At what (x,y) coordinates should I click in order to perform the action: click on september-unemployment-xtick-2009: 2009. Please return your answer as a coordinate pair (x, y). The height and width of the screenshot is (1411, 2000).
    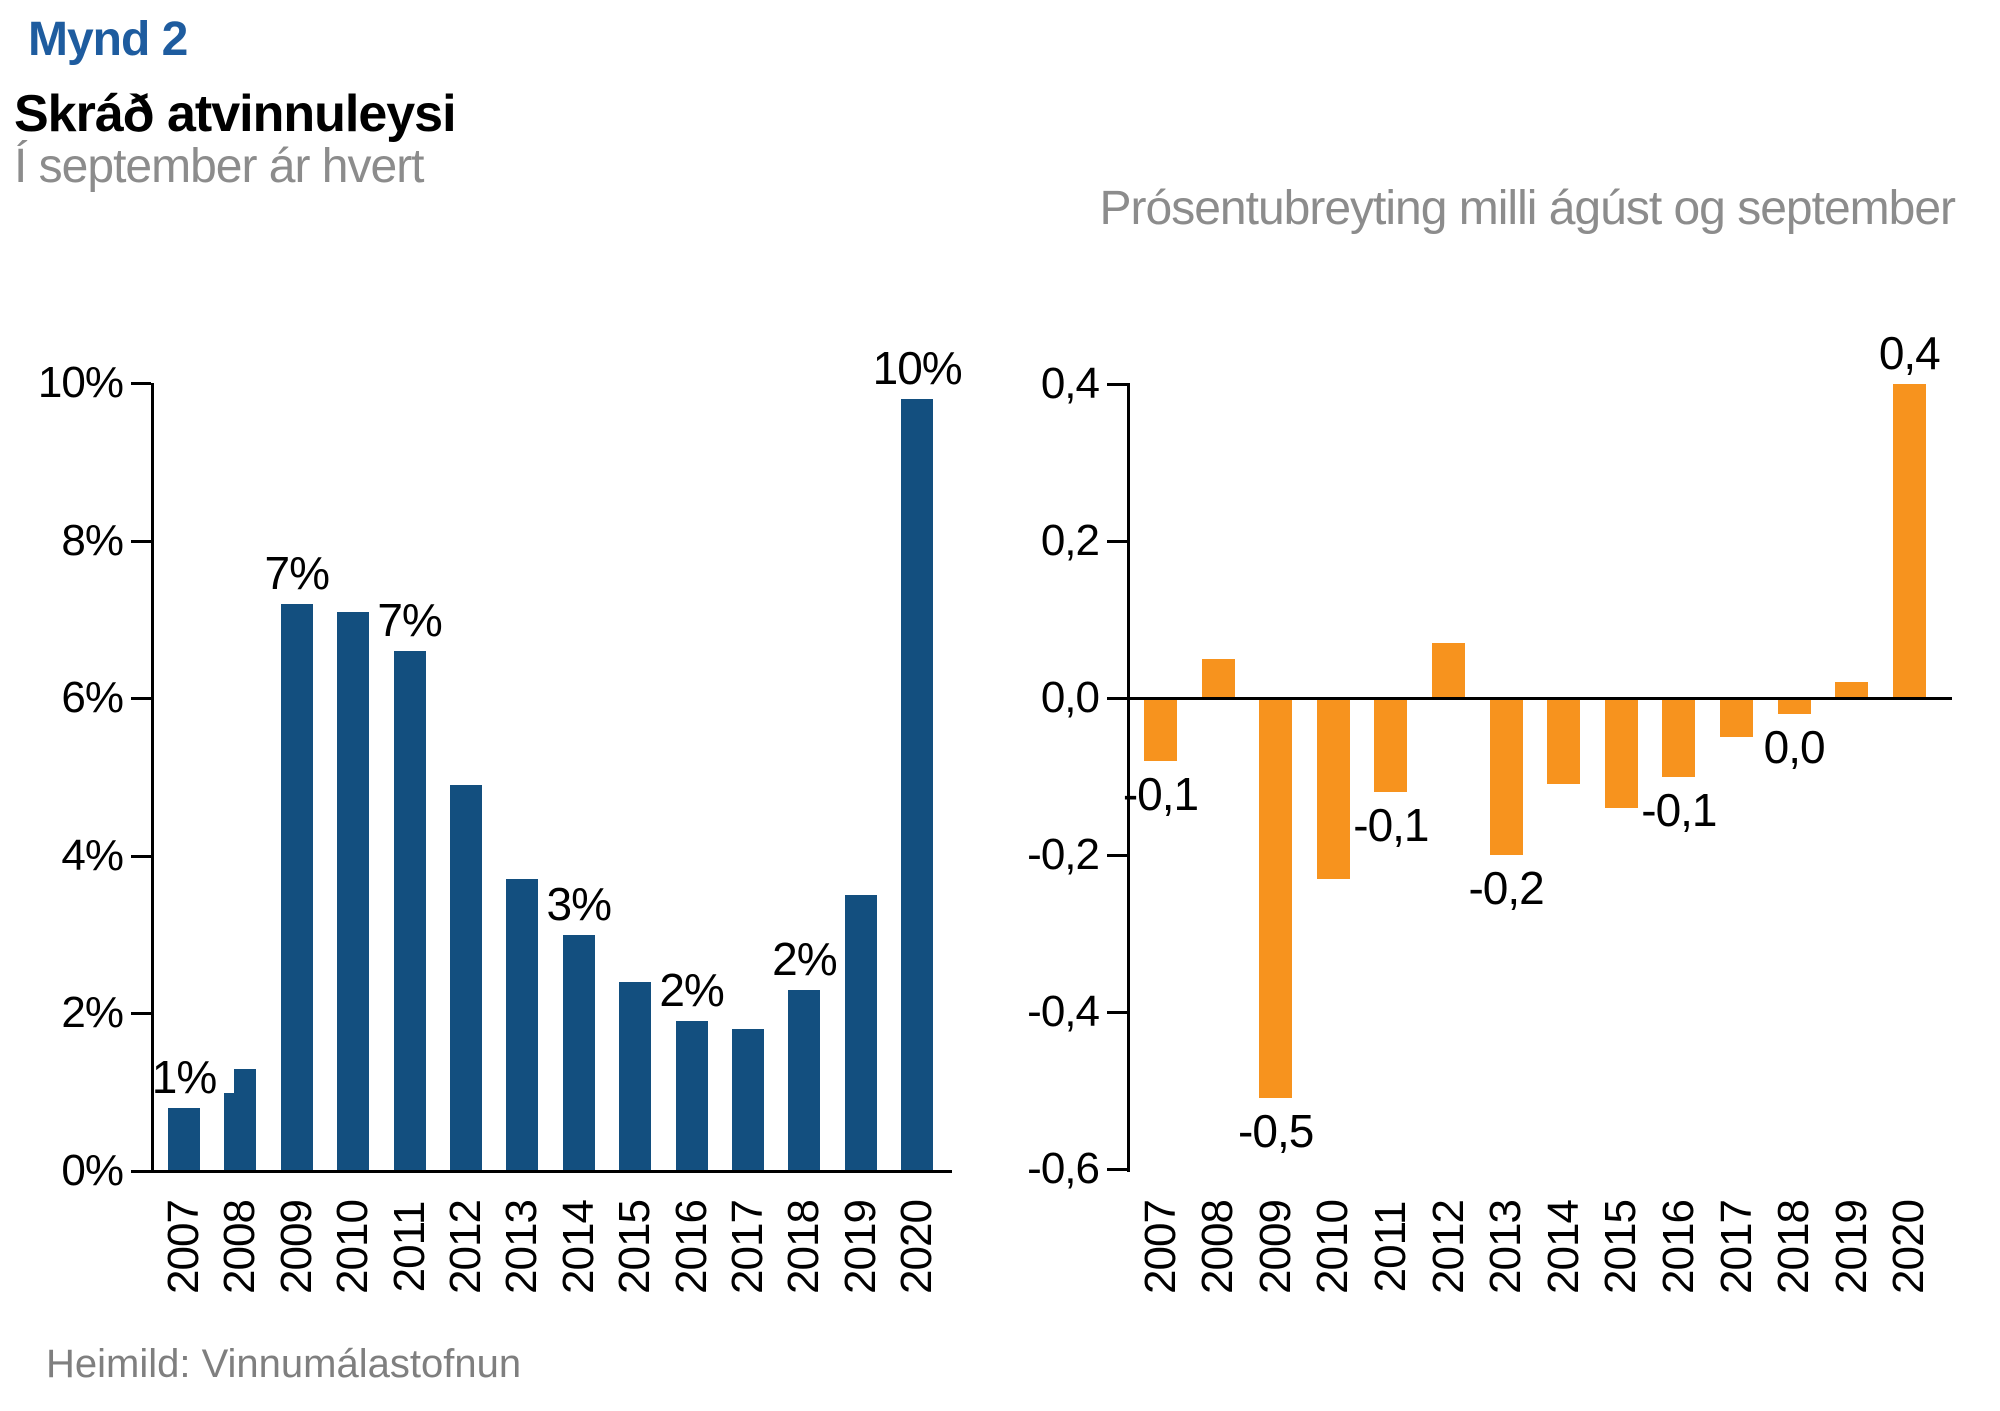
    Looking at the image, I should click on (296, 1247).